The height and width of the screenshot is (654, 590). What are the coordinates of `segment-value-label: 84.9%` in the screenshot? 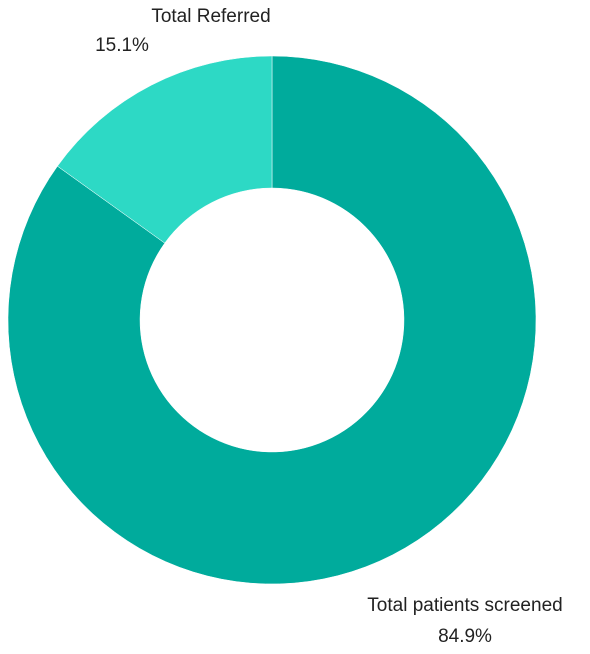 It's located at (465, 636).